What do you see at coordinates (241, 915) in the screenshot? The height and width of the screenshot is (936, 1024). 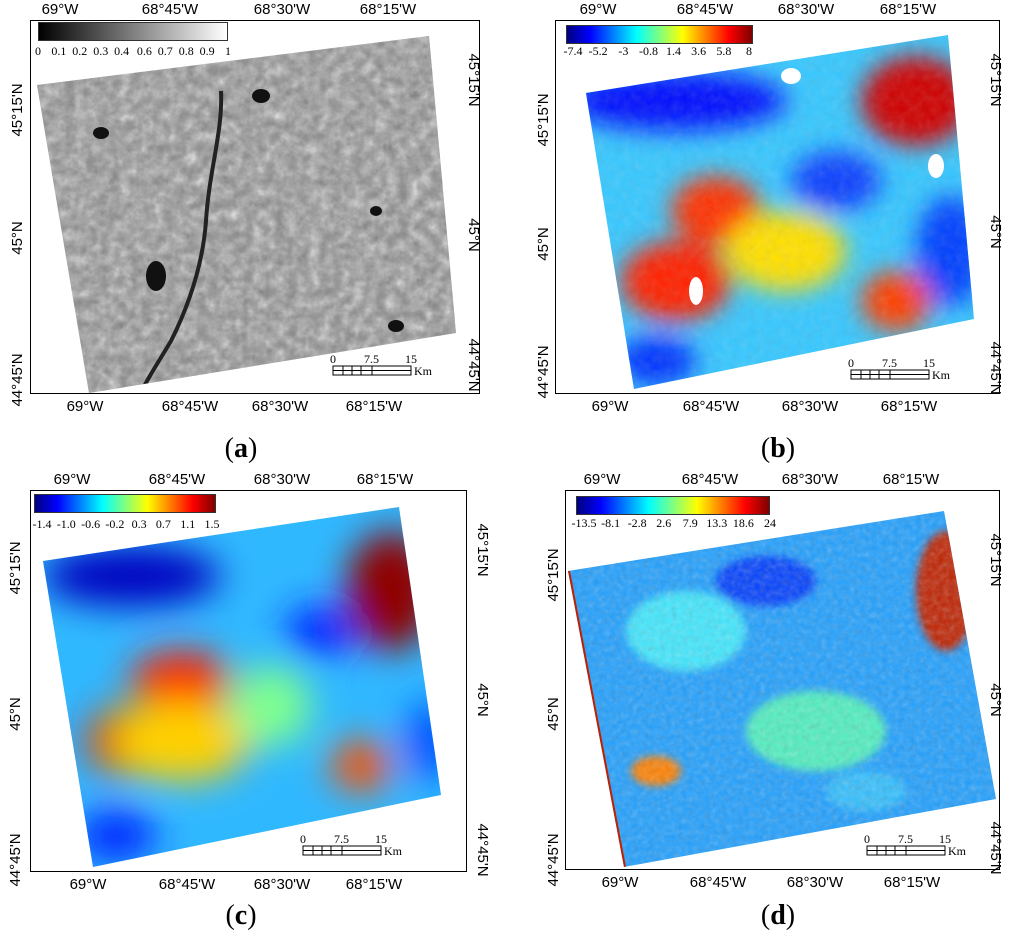 I see `caption-c: (c)` at bounding box center [241, 915].